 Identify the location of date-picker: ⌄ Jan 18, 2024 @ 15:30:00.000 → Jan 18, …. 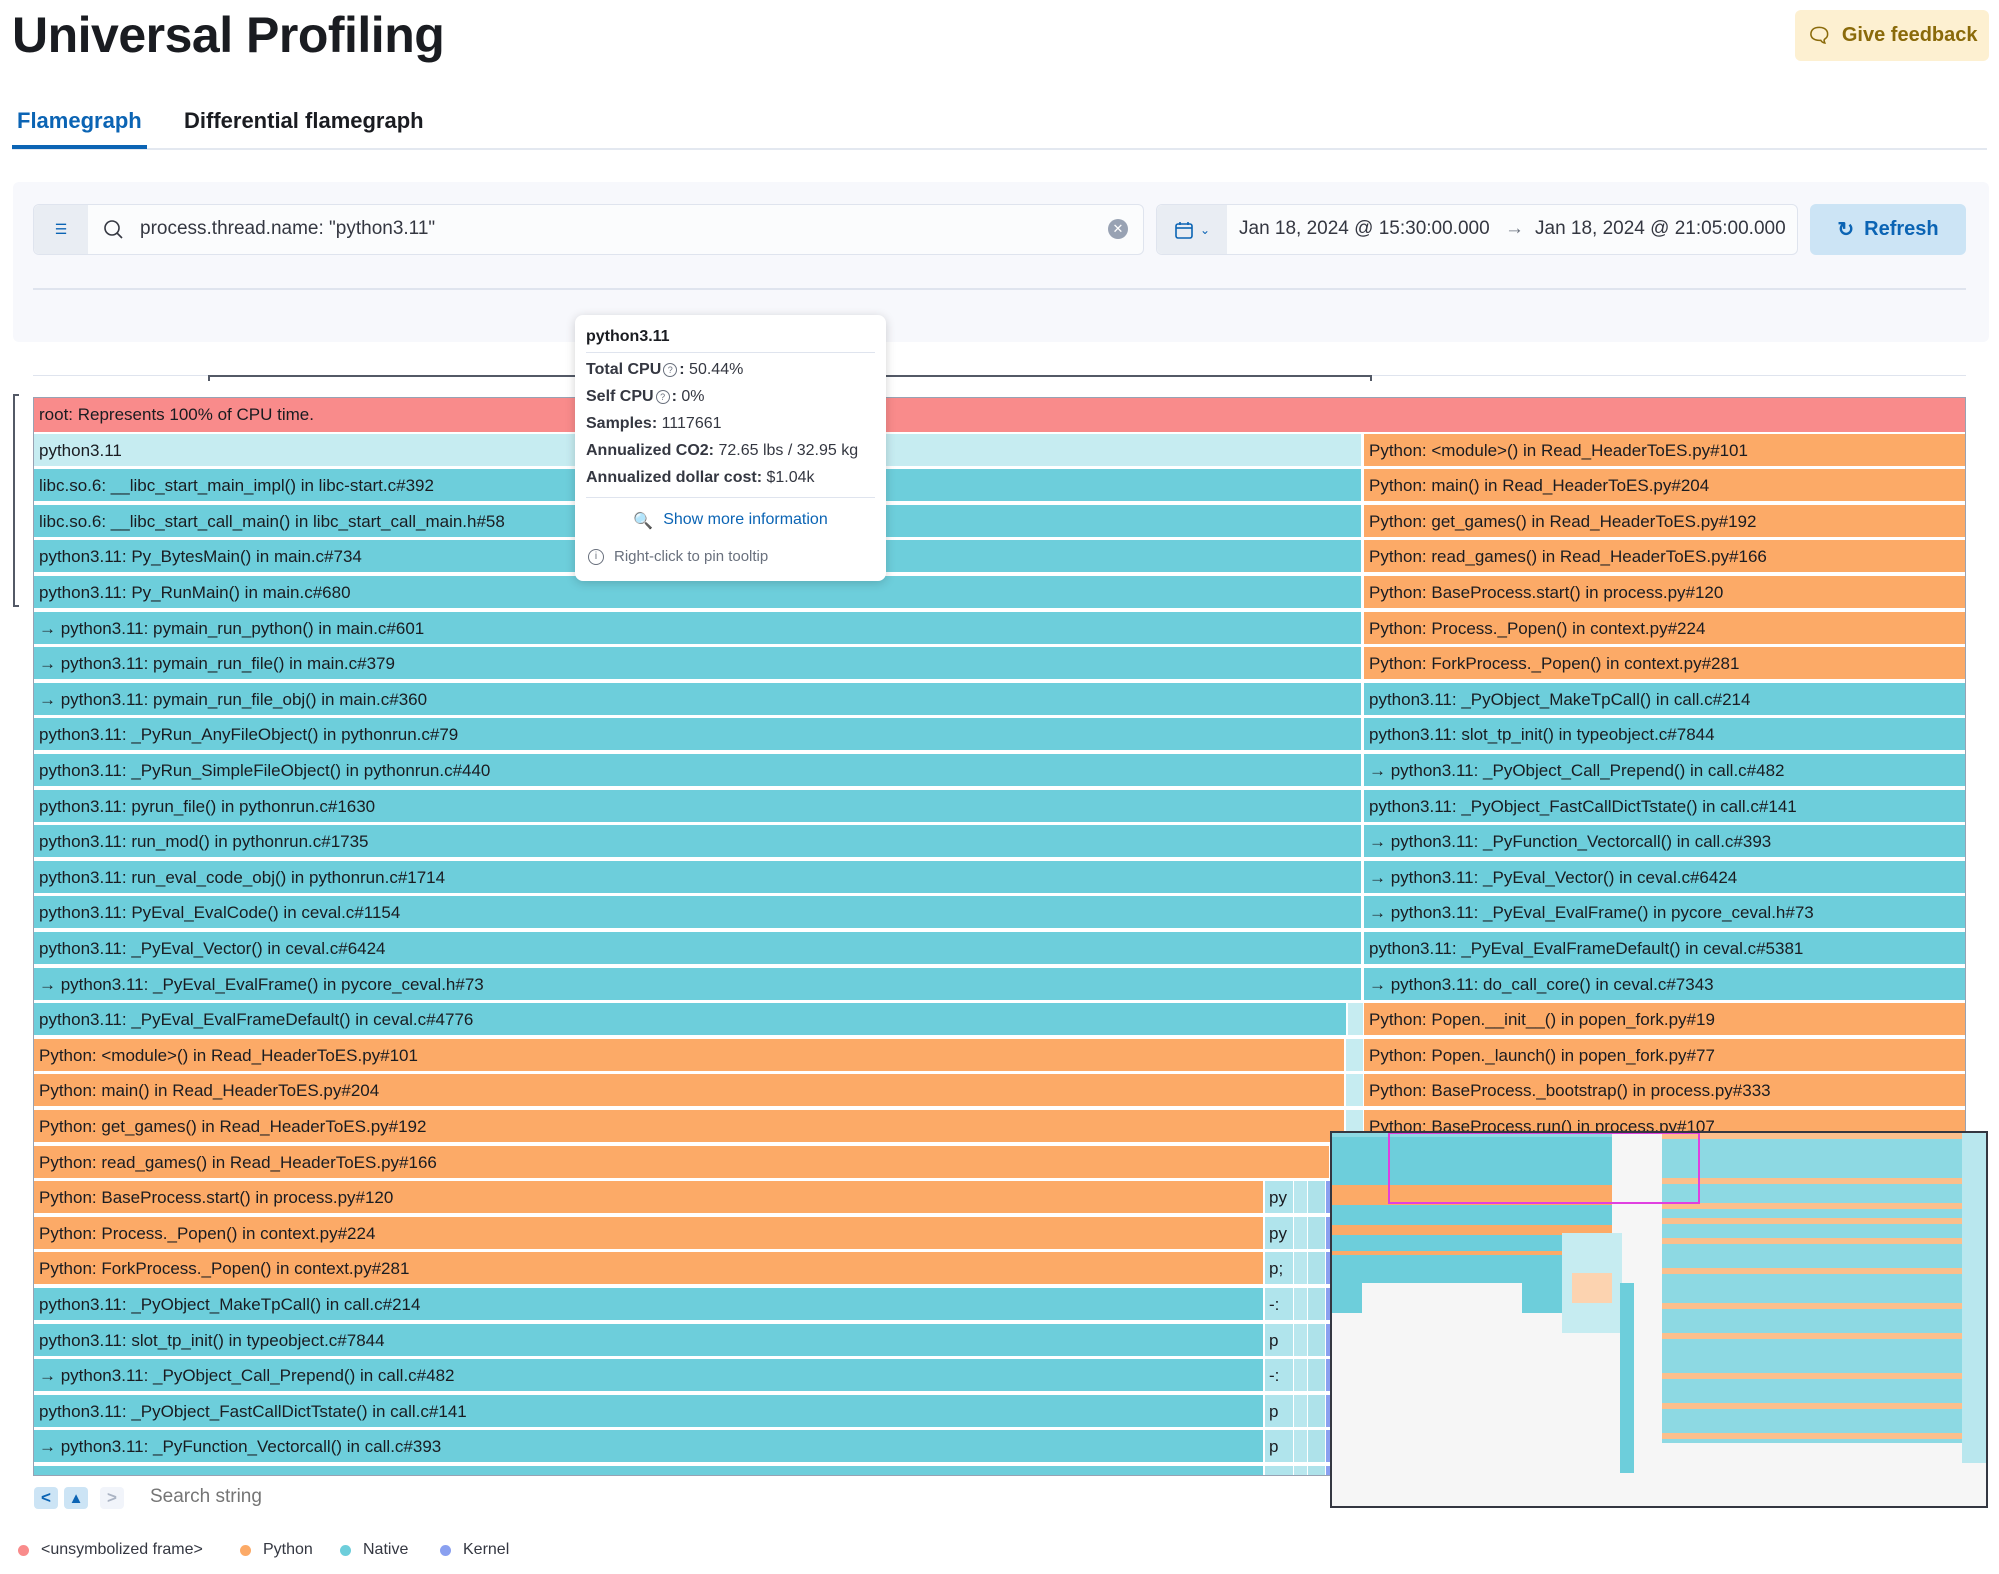
(1477, 229).